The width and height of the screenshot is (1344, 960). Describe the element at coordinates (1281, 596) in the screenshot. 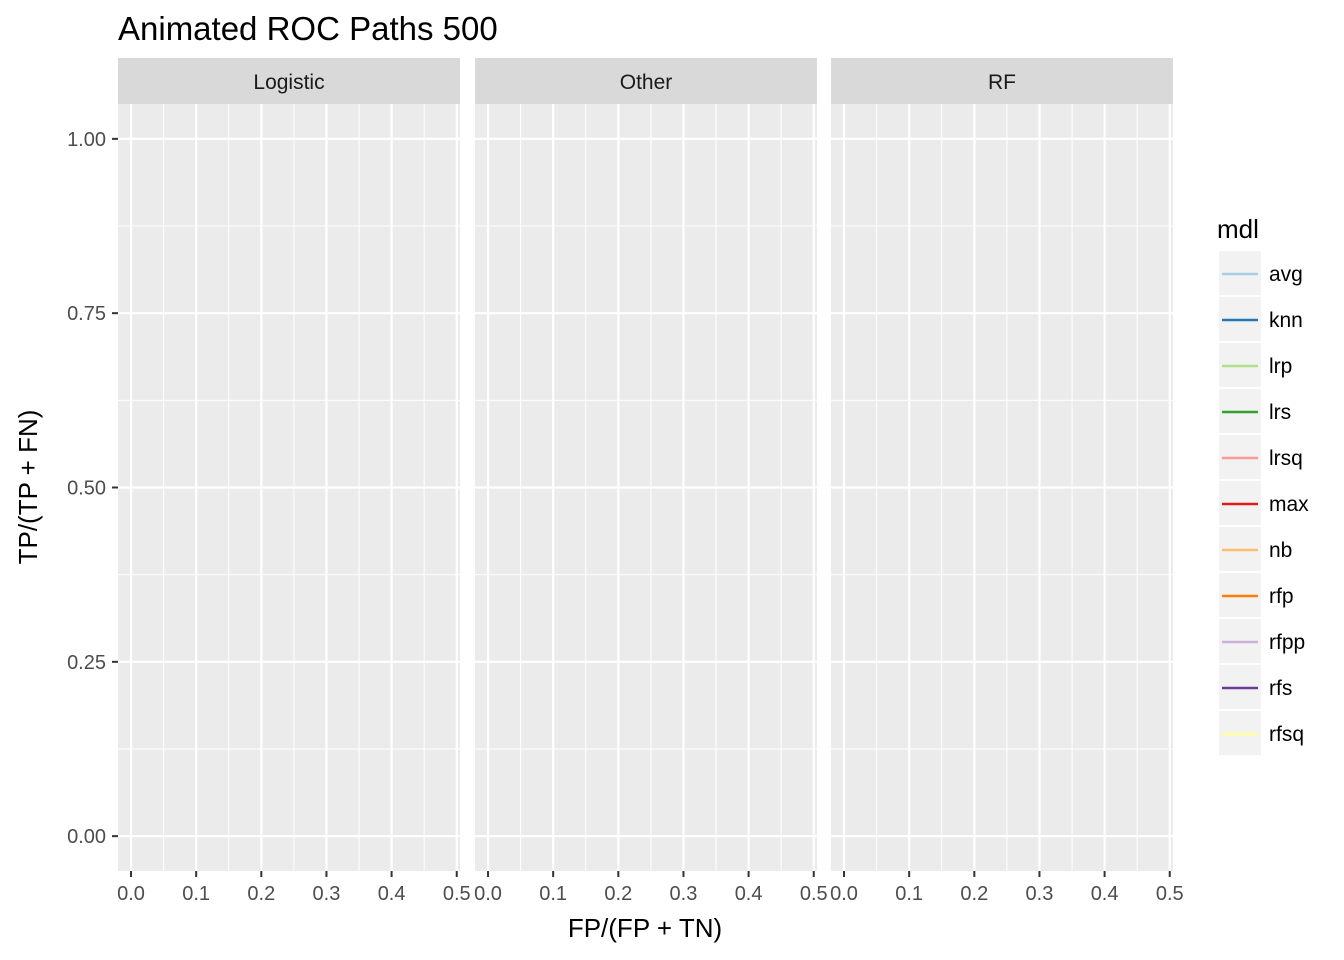

I see `legend-label: rfp` at that location.